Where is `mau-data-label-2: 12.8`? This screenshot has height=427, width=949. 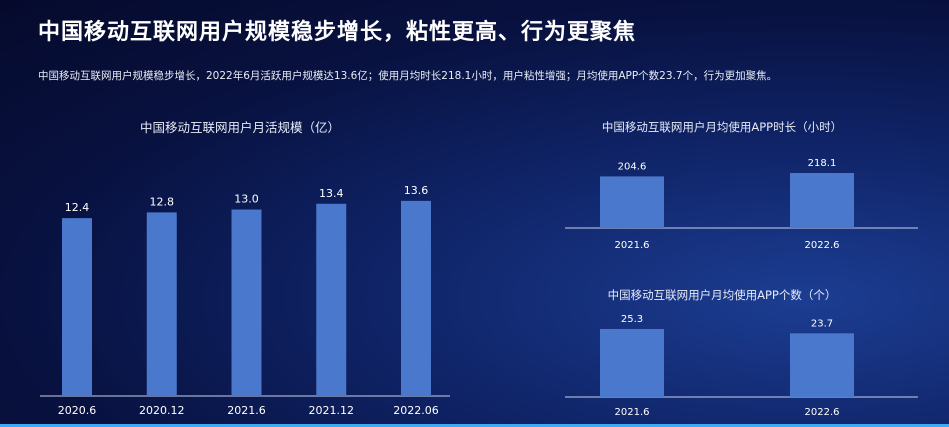
mau-data-label-2: 12.8 is located at coordinates (162, 201).